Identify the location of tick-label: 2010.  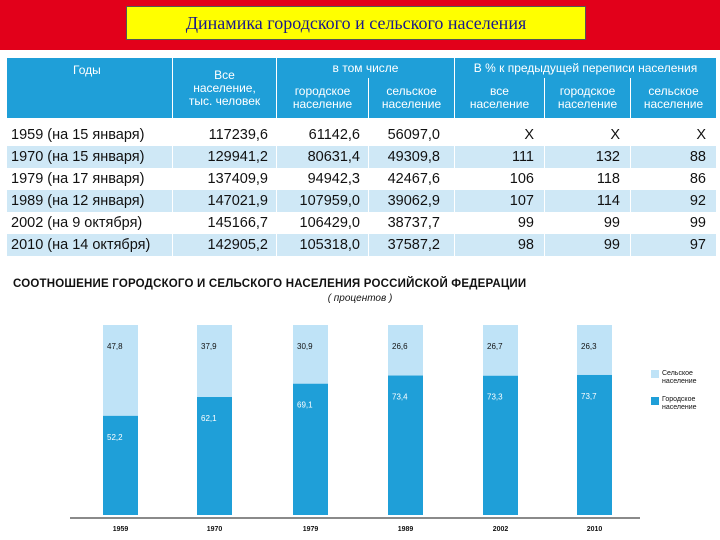
(595, 529).